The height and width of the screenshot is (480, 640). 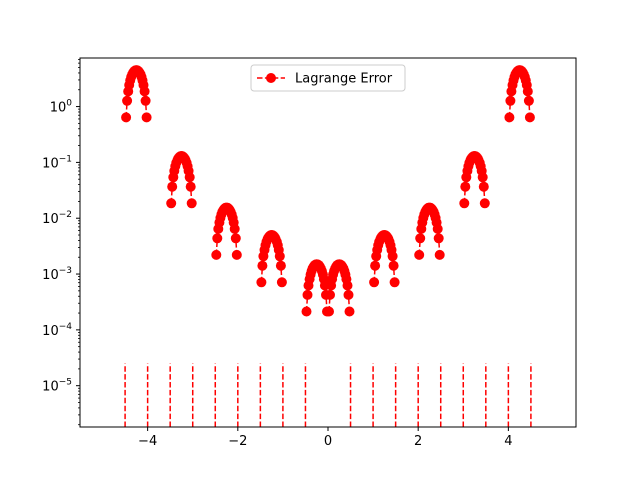 I want to click on x-tick-label: 2, so click(x=418, y=441).